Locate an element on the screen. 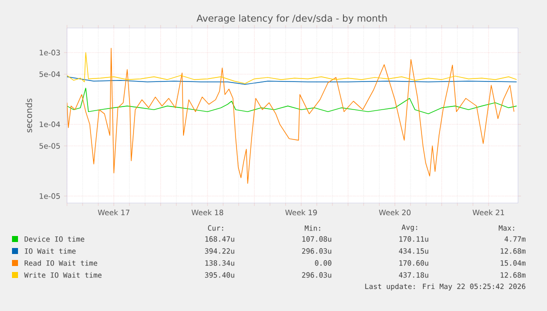  y-axis-title: seconds is located at coordinates (29, 115).